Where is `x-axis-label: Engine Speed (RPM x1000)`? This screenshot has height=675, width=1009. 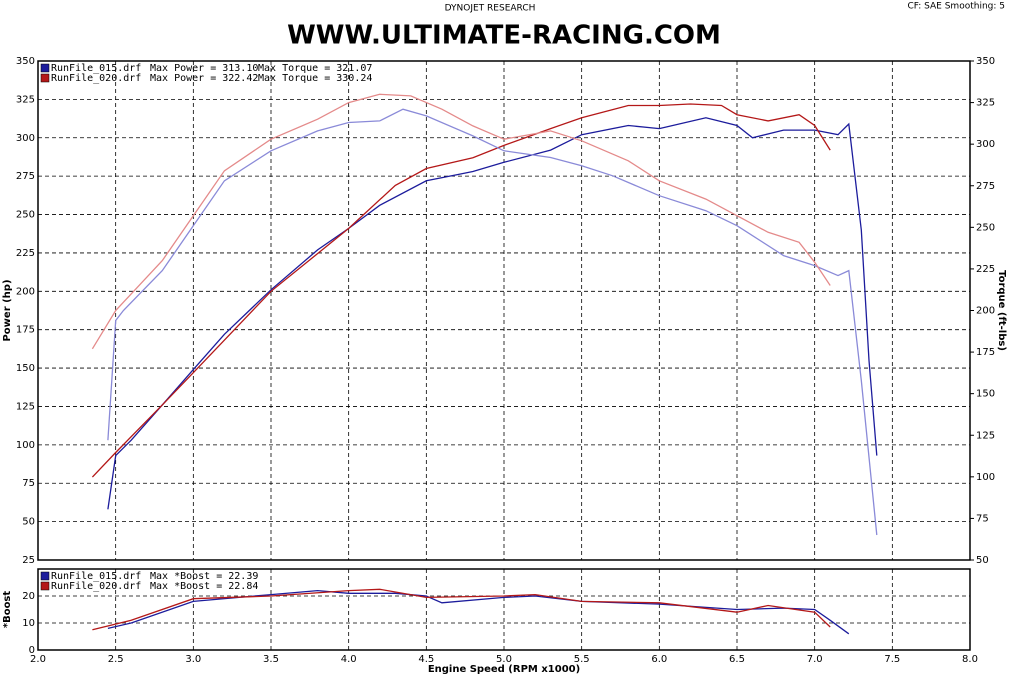 x-axis-label: Engine Speed (RPM x1000) is located at coordinates (504, 669).